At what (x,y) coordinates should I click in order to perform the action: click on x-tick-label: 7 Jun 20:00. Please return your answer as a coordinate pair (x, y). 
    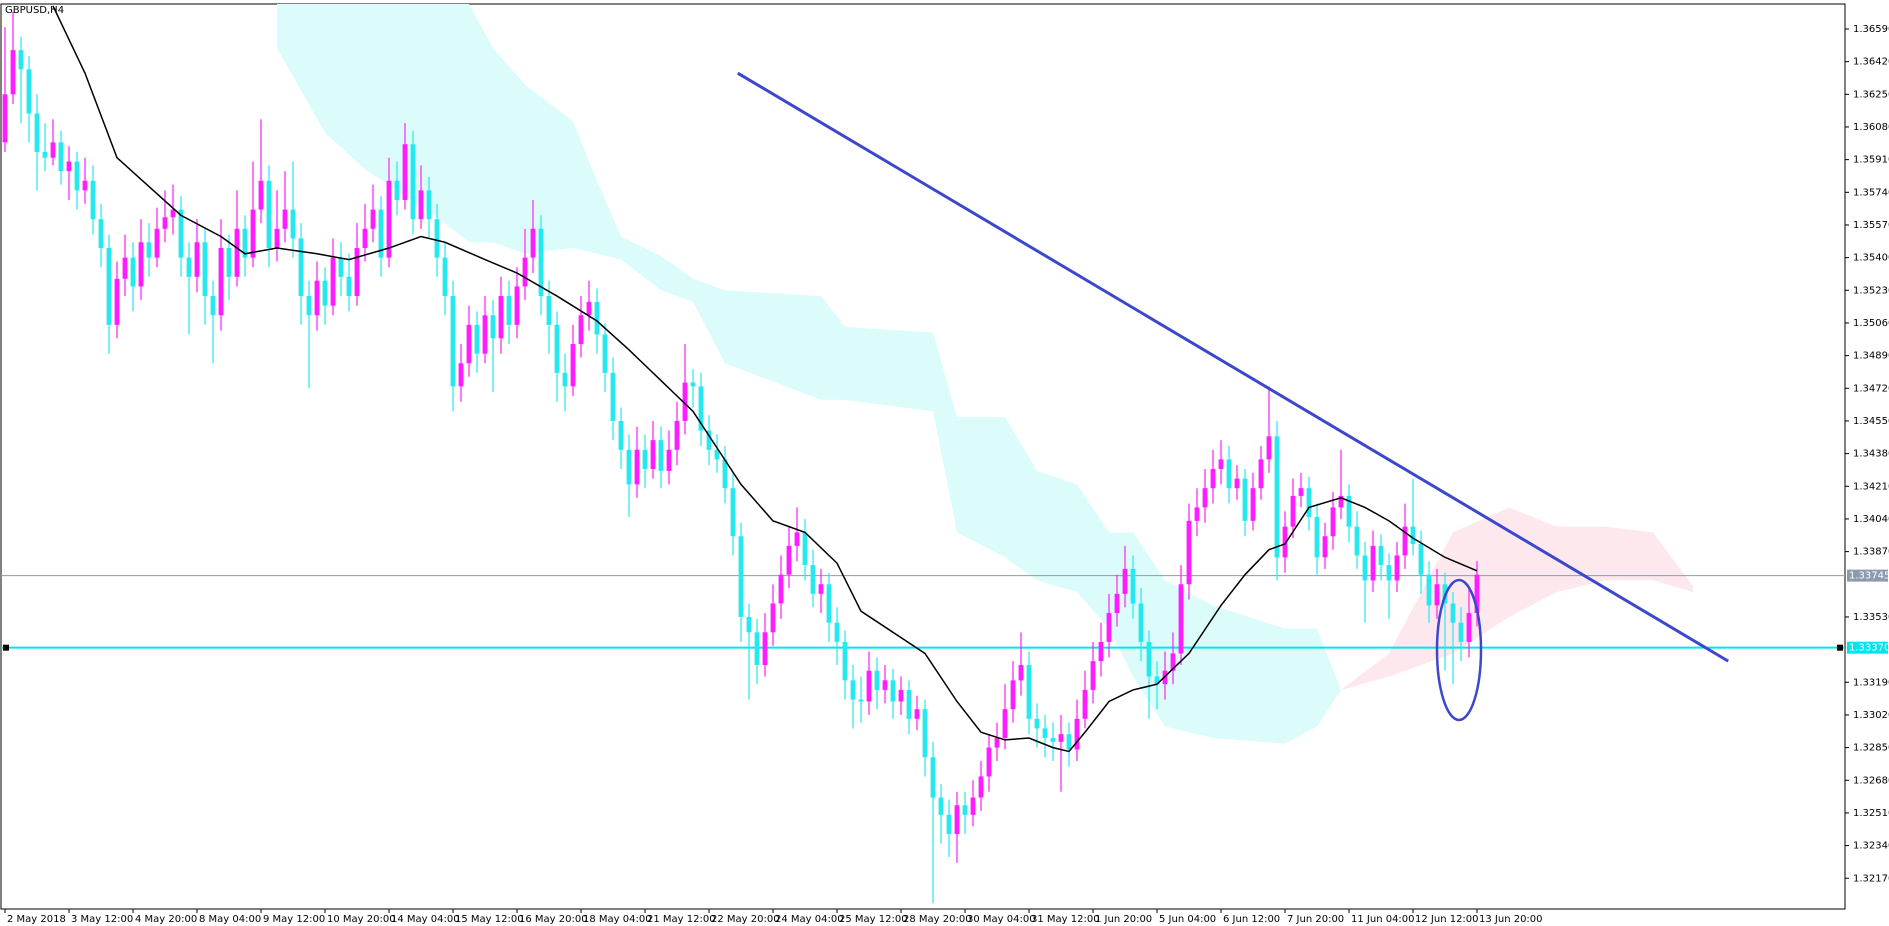
    Looking at the image, I should click on (1315, 919).